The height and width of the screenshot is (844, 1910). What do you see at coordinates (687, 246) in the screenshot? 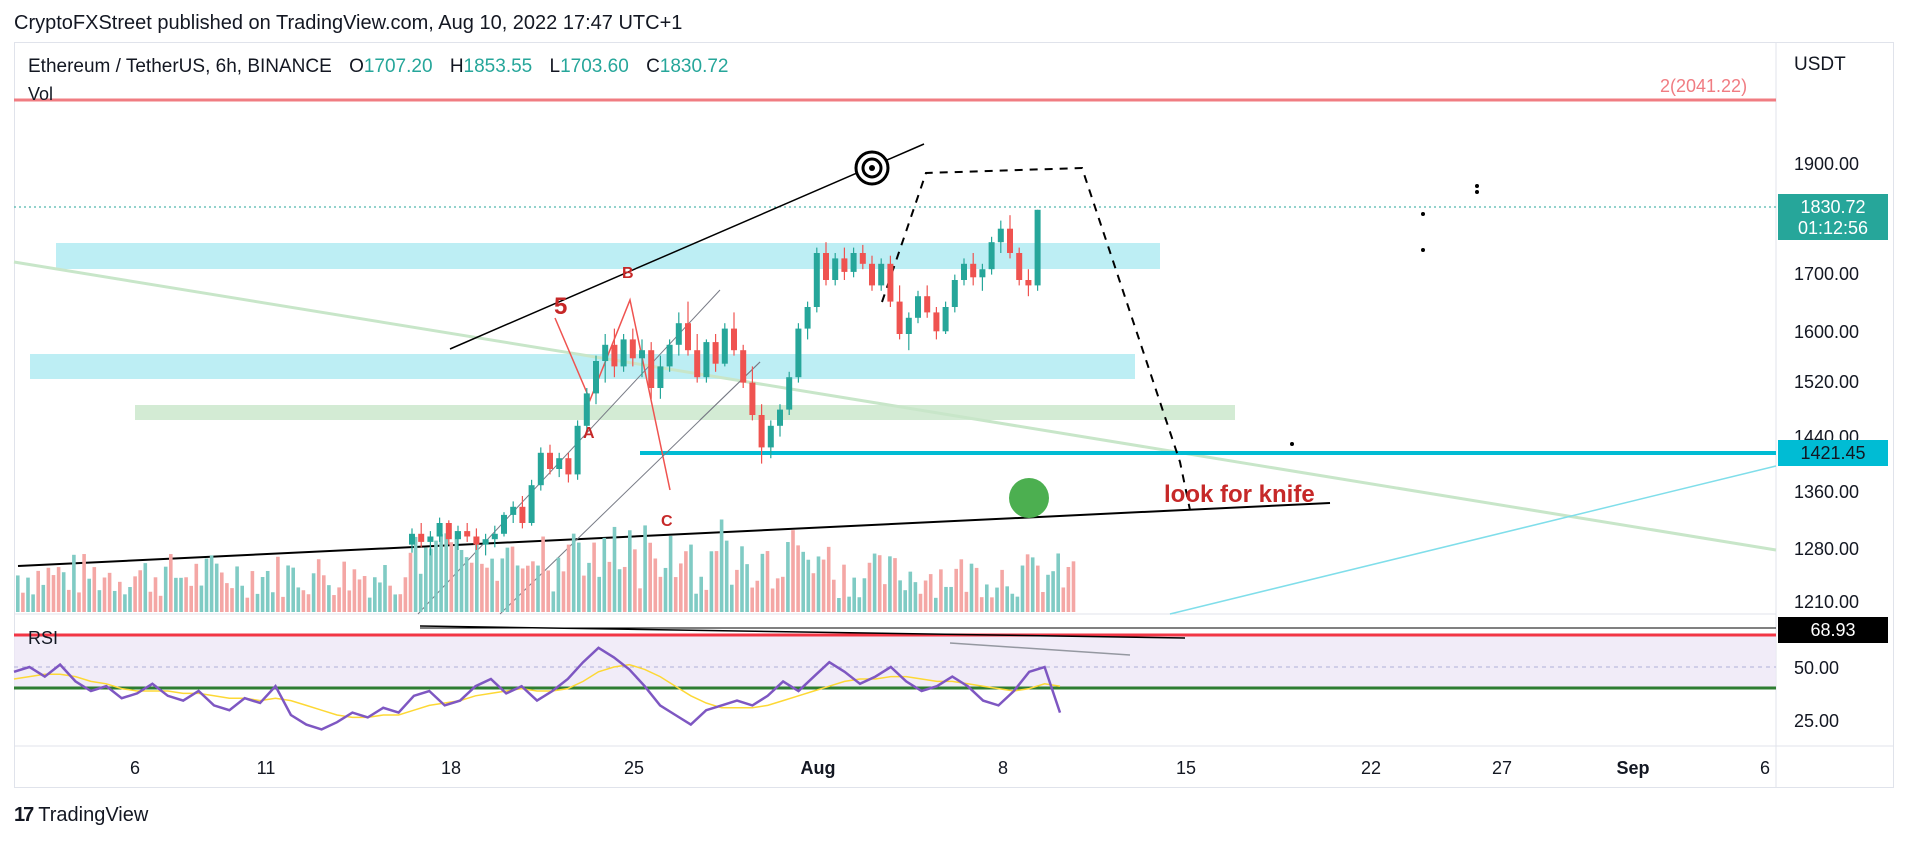
I see `upper-trendline` at bounding box center [687, 246].